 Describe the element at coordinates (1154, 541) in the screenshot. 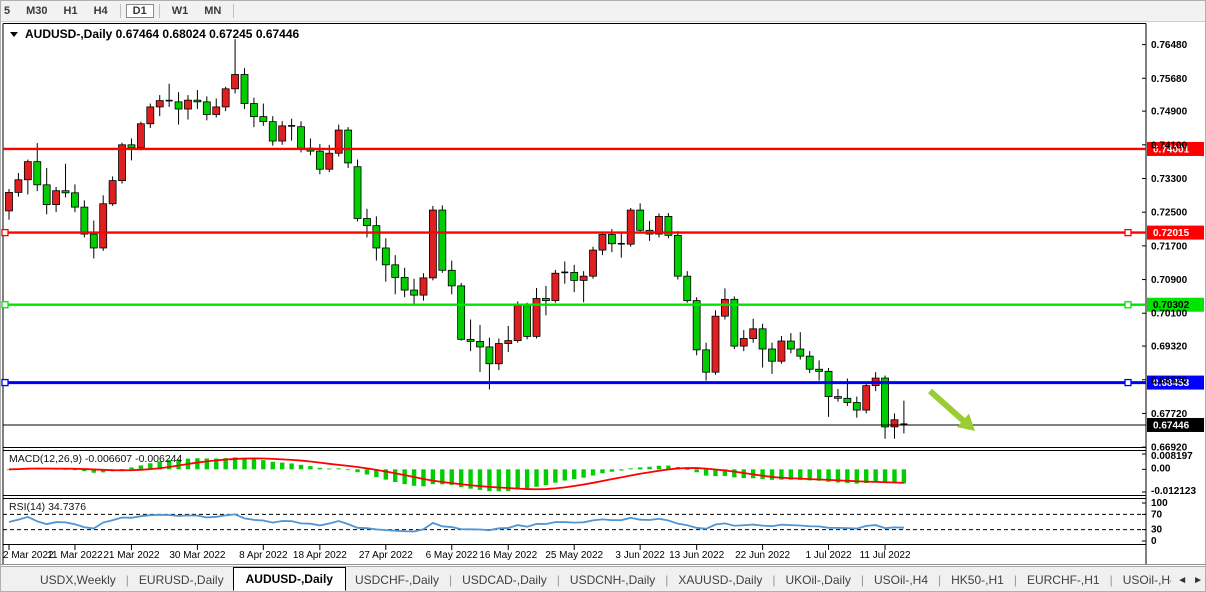

I see `svg-text: 0` at that location.